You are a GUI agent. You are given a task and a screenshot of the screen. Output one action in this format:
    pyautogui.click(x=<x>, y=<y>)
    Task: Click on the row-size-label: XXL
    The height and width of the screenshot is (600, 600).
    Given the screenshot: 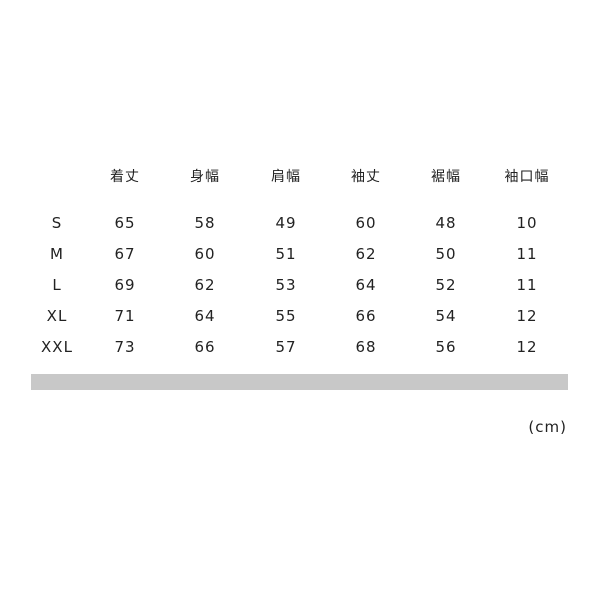 What is the action you would take?
    pyautogui.click(x=57, y=347)
    